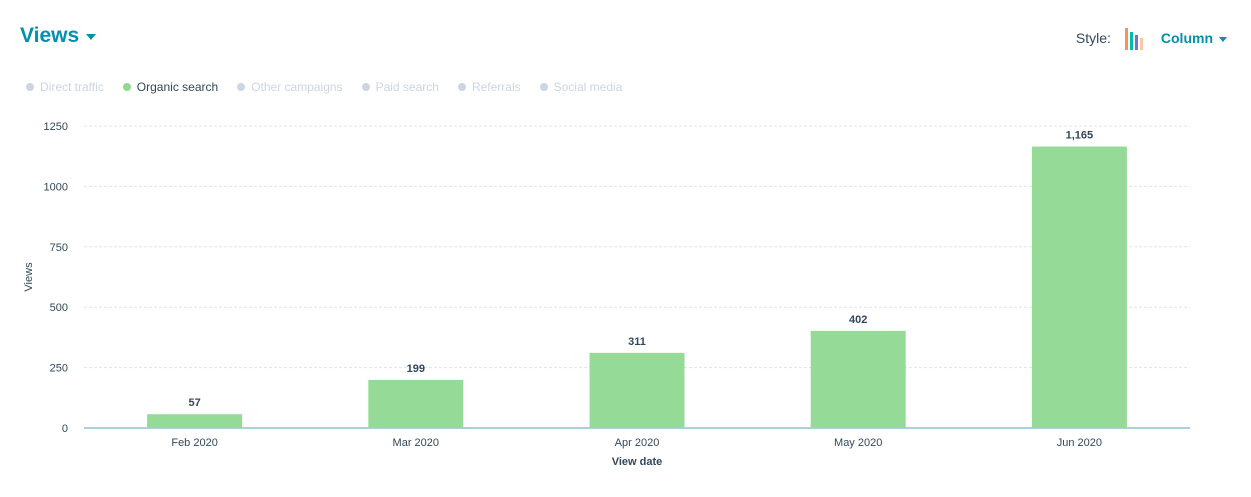 This screenshot has height=497, width=1251. Describe the element at coordinates (1080, 136) in the screenshot. I see `data-label: 1,165` at that location.